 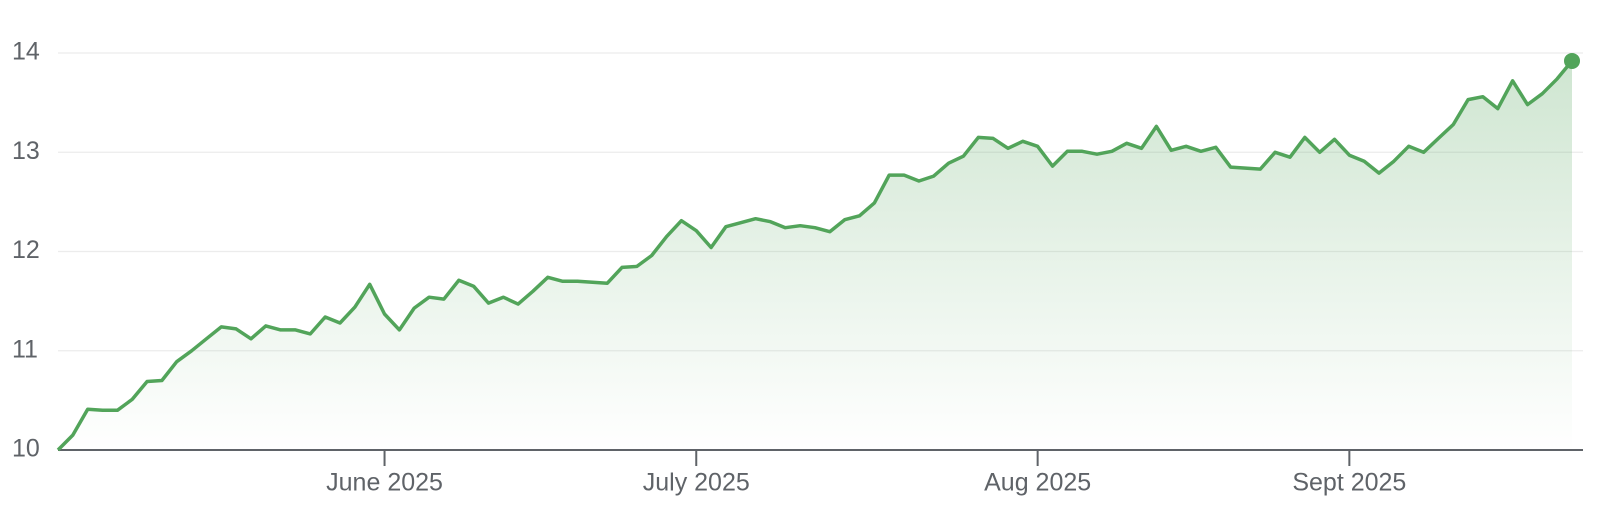 I want to click on y-tick-label: 14, so click(x=26, y=52).